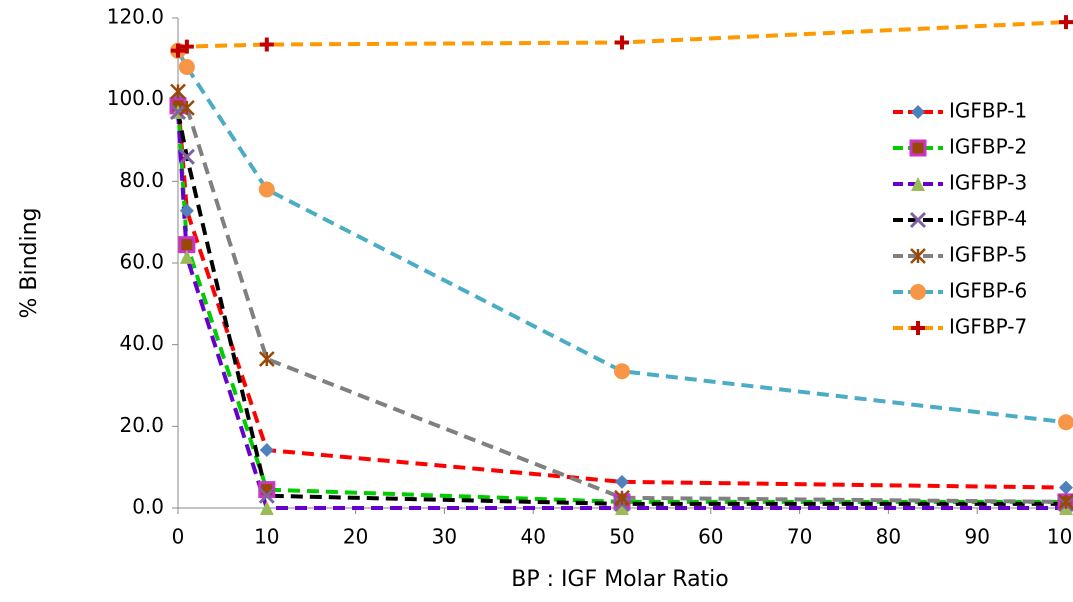 The height and width of the screenshot is (602, 1073). Describe the element at coordinates (266, 537) in the screenshot. I see `x-tick-label: 10` at that location.